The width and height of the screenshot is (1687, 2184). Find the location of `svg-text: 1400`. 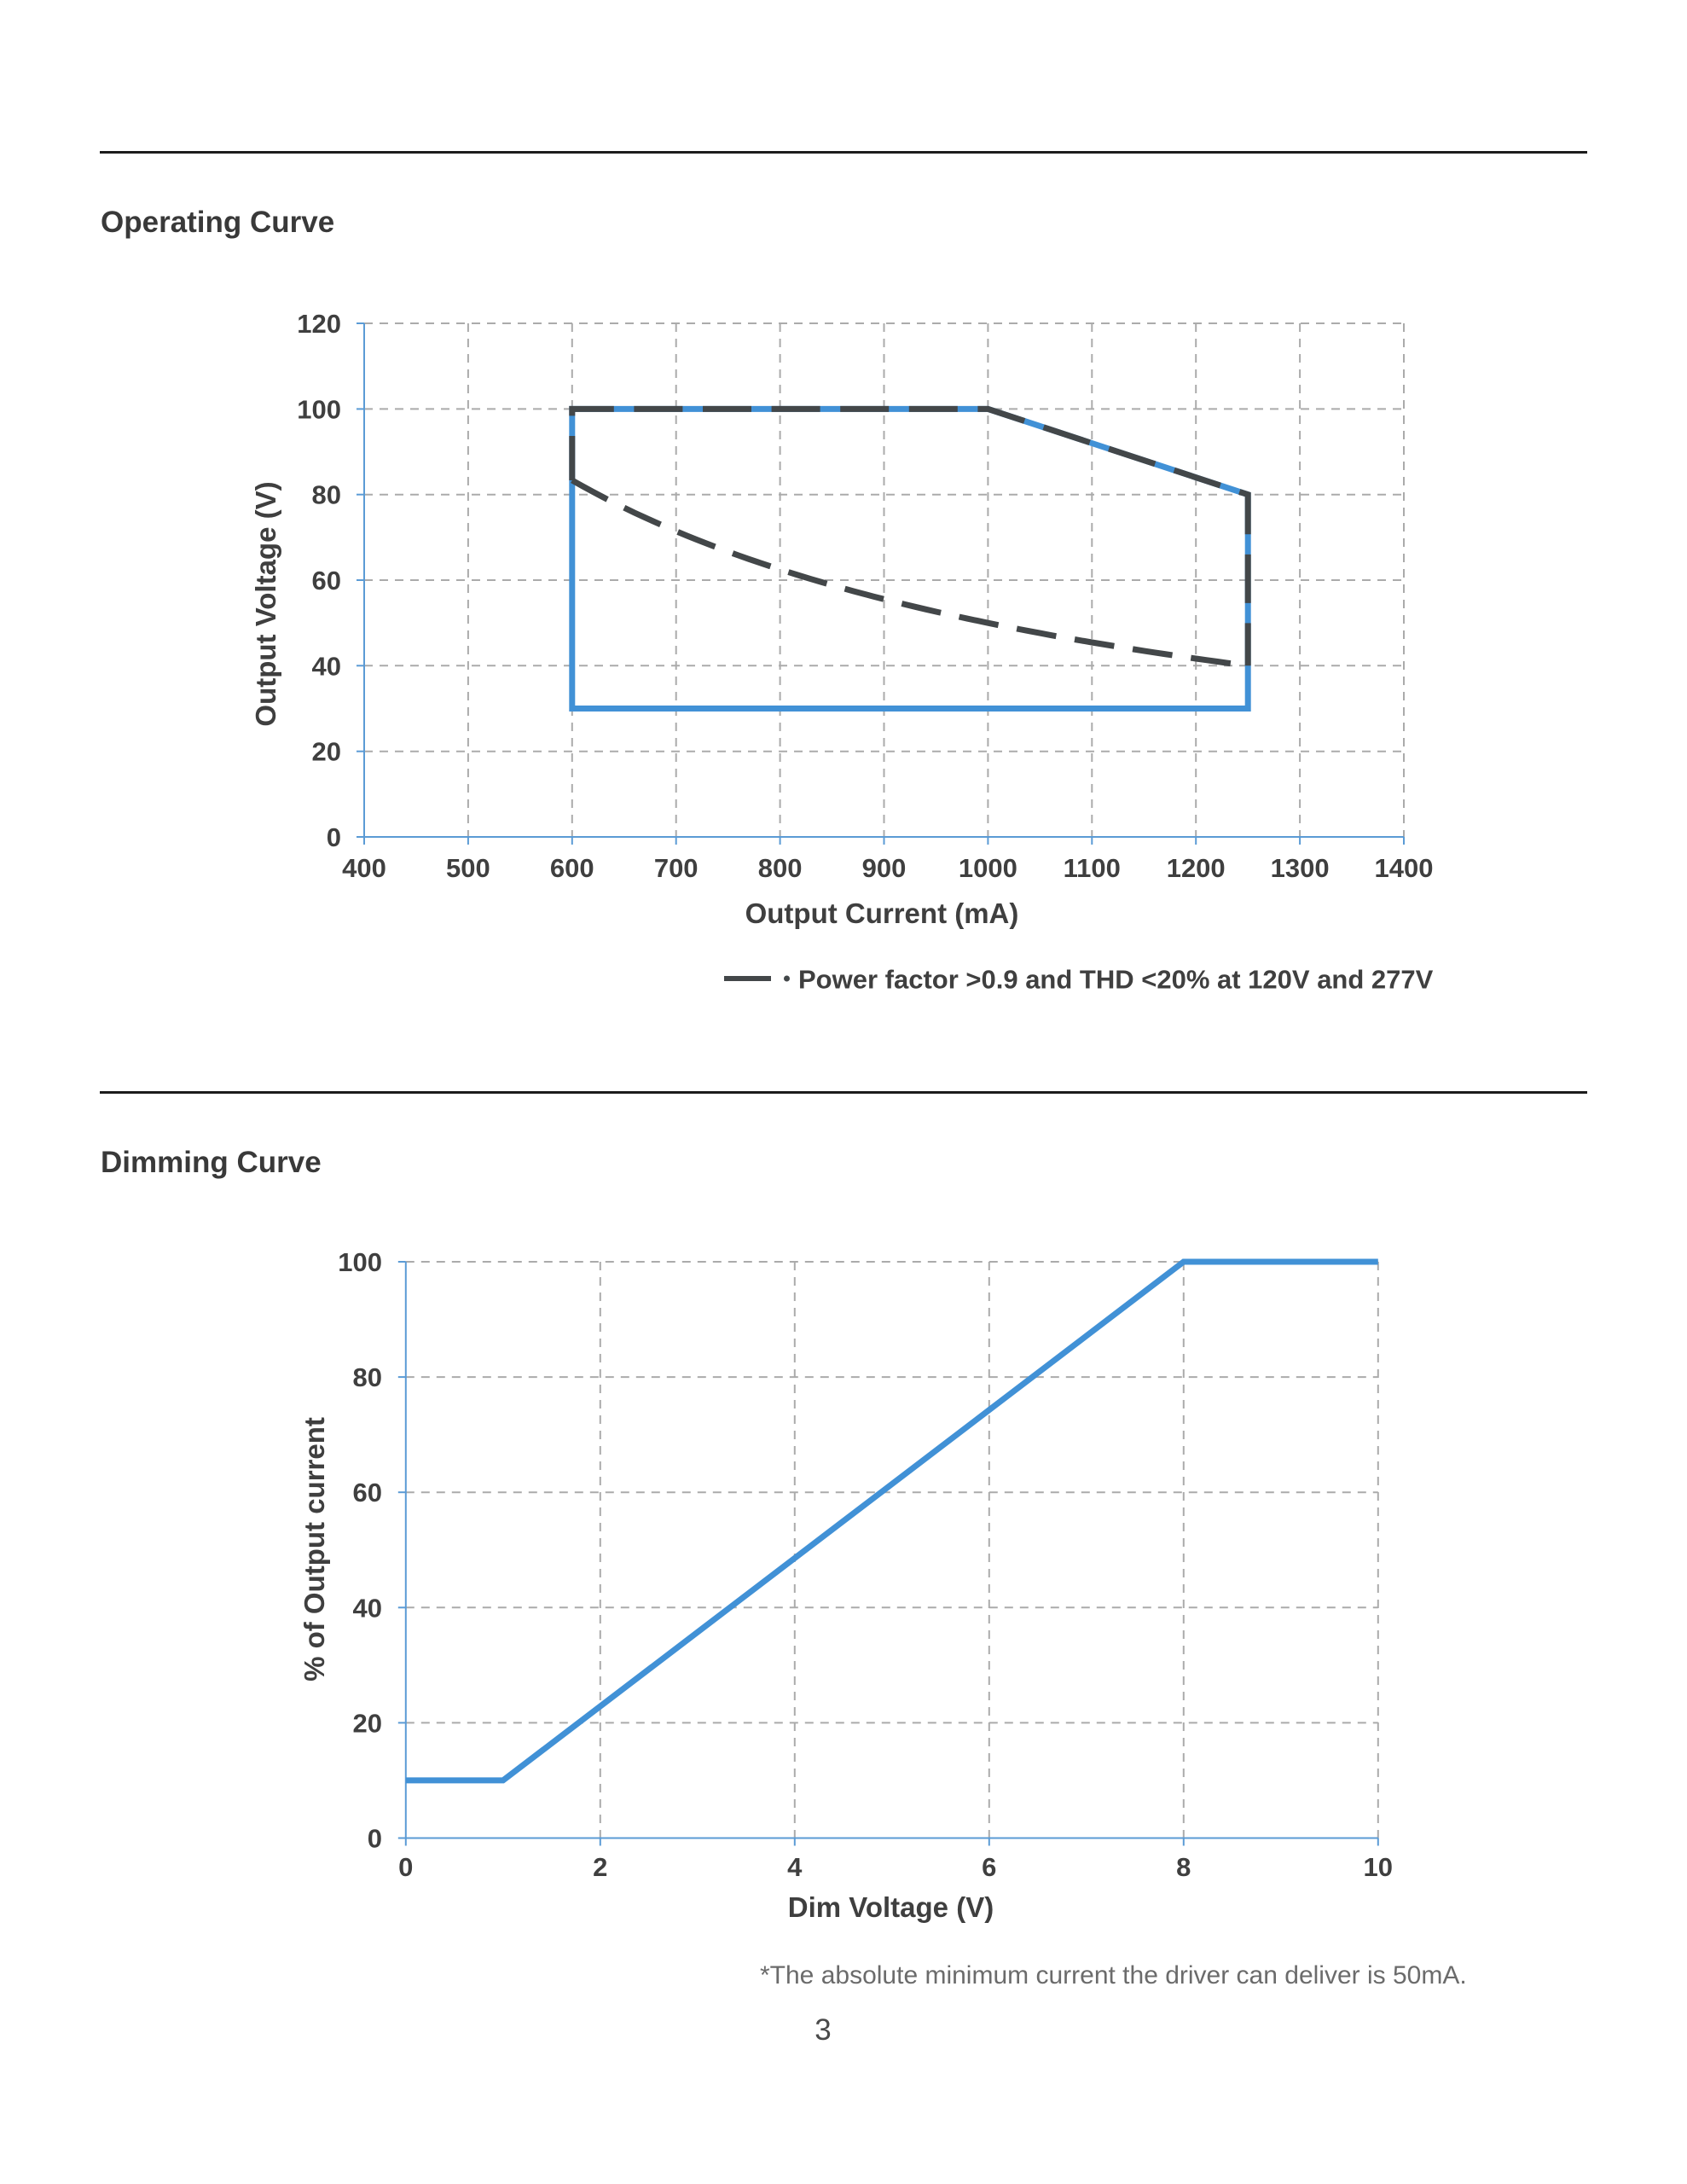

svg-text: 1400 is located at coordinates (1405, 868).